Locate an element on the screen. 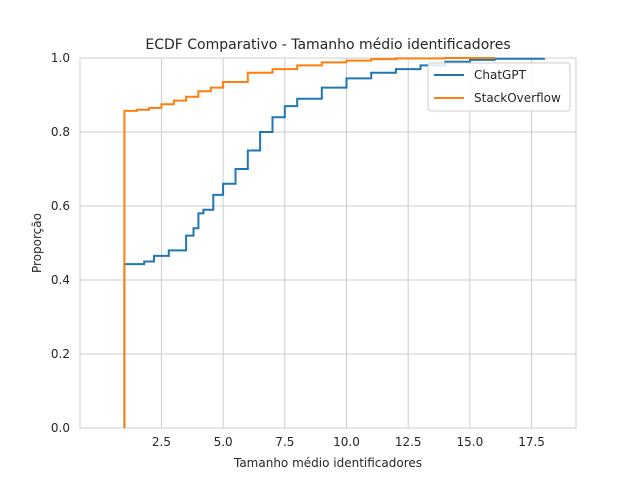  x-tick-labels: 2.5 5.0 7.5 10.0 12.5 15.0 17.5 is located at coordinates (348, 442).